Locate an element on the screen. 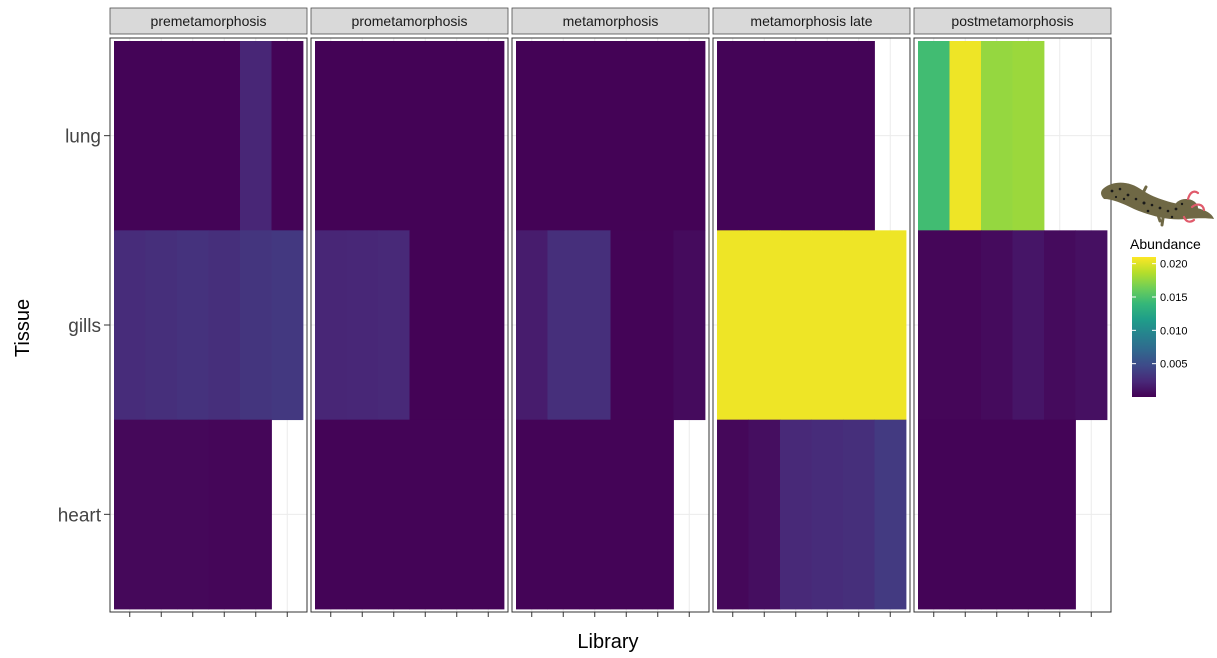 The height and width of the screenshot is (658, 1217). y-axis: lung gills heart is located at coordinates (84, 326).